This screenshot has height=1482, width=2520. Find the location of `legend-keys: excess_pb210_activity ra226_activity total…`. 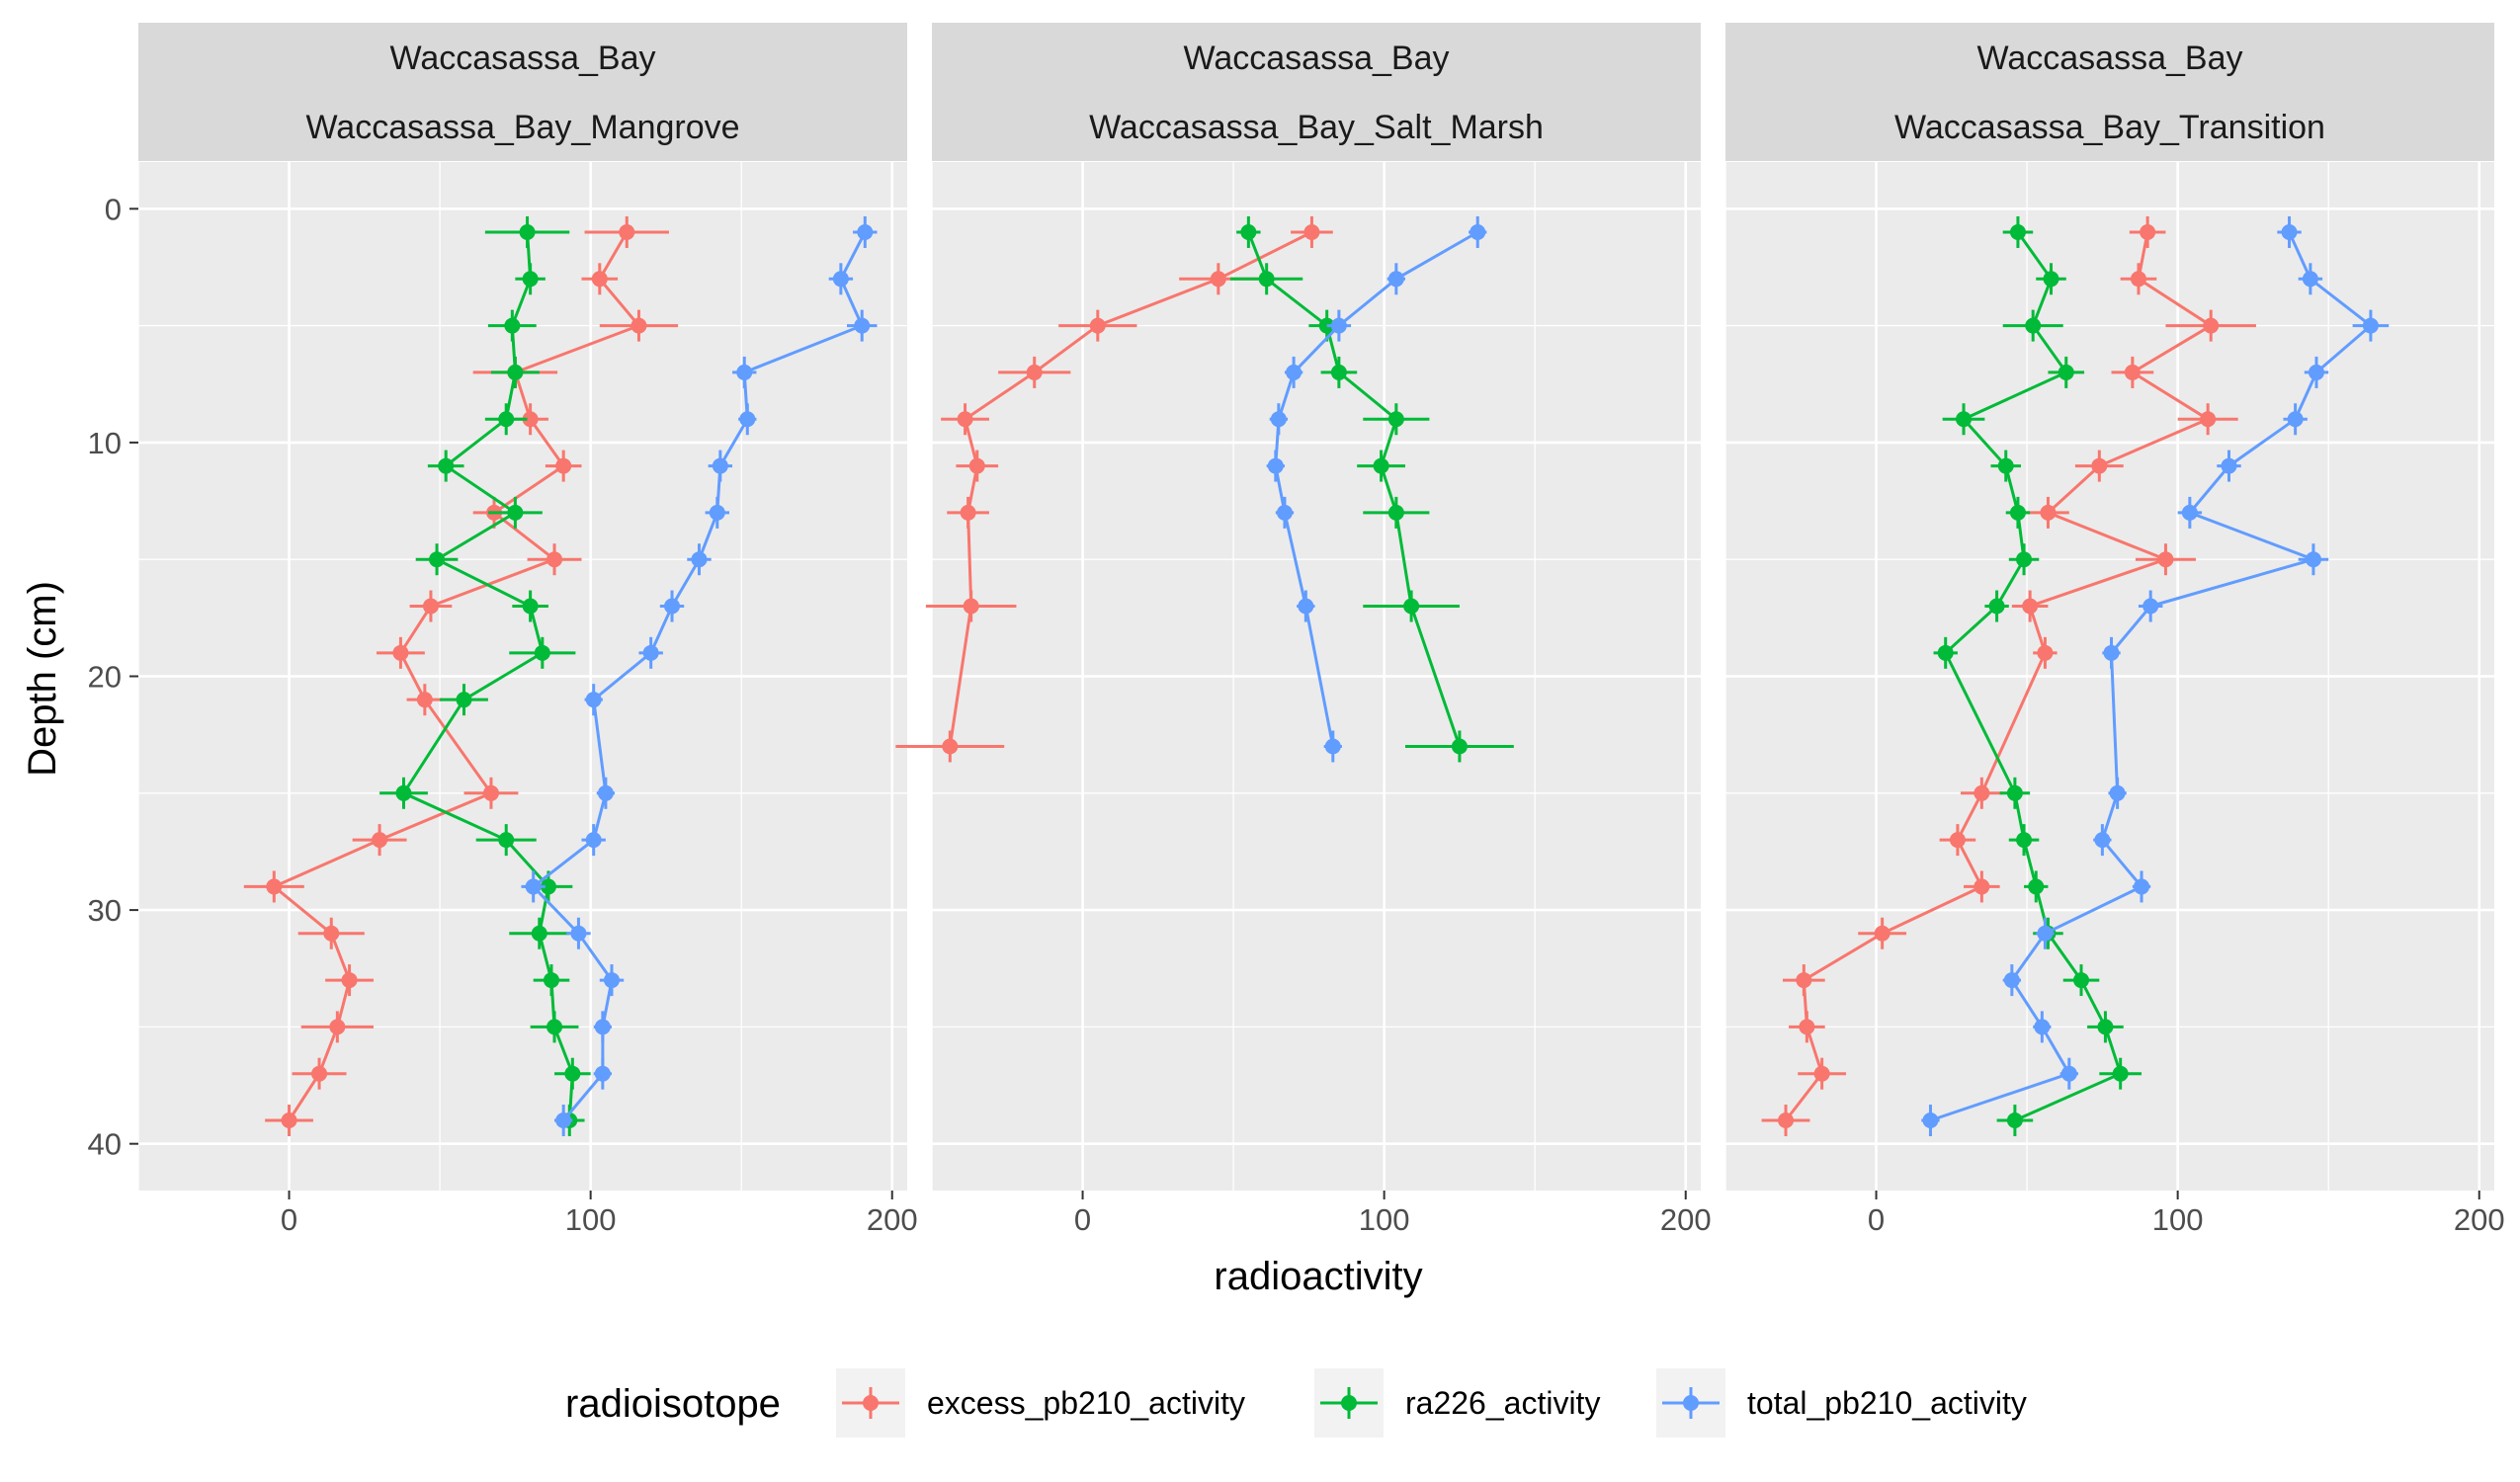

legend-keys: excess_pb210_activity ra226_activity total… is located at coordinates (1431, 1403).